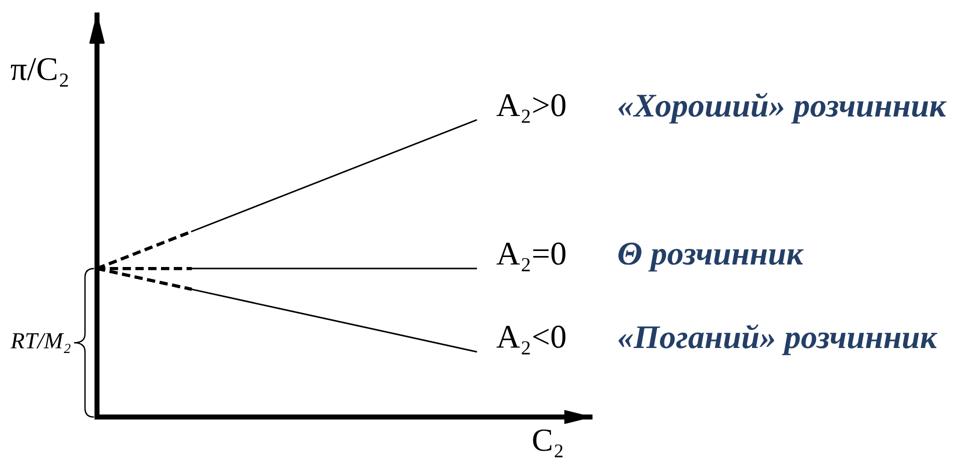 The height and width of the screenshot is (461, 960). Describe the element at coordinates (782, 108) in the screenshot. I see `text: «Хороший» розчинник` at that location.